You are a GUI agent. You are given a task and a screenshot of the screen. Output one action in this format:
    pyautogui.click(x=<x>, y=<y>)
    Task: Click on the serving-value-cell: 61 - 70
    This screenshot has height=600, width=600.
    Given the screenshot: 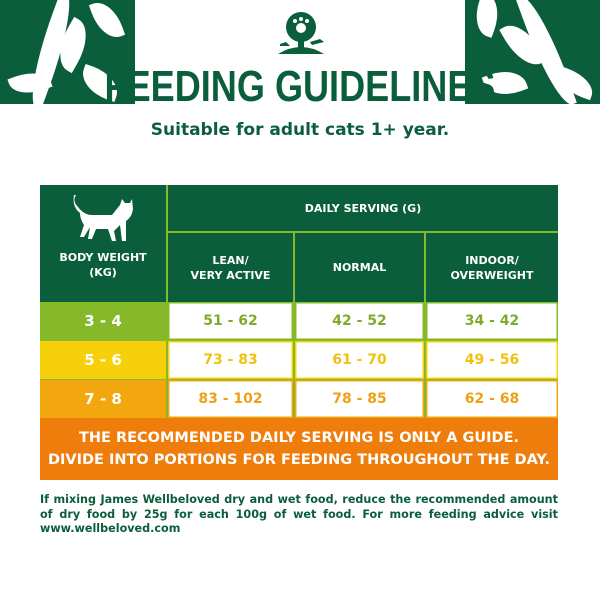 What is the action you would take?
    pyautogui.click(x=359, y=360)
    